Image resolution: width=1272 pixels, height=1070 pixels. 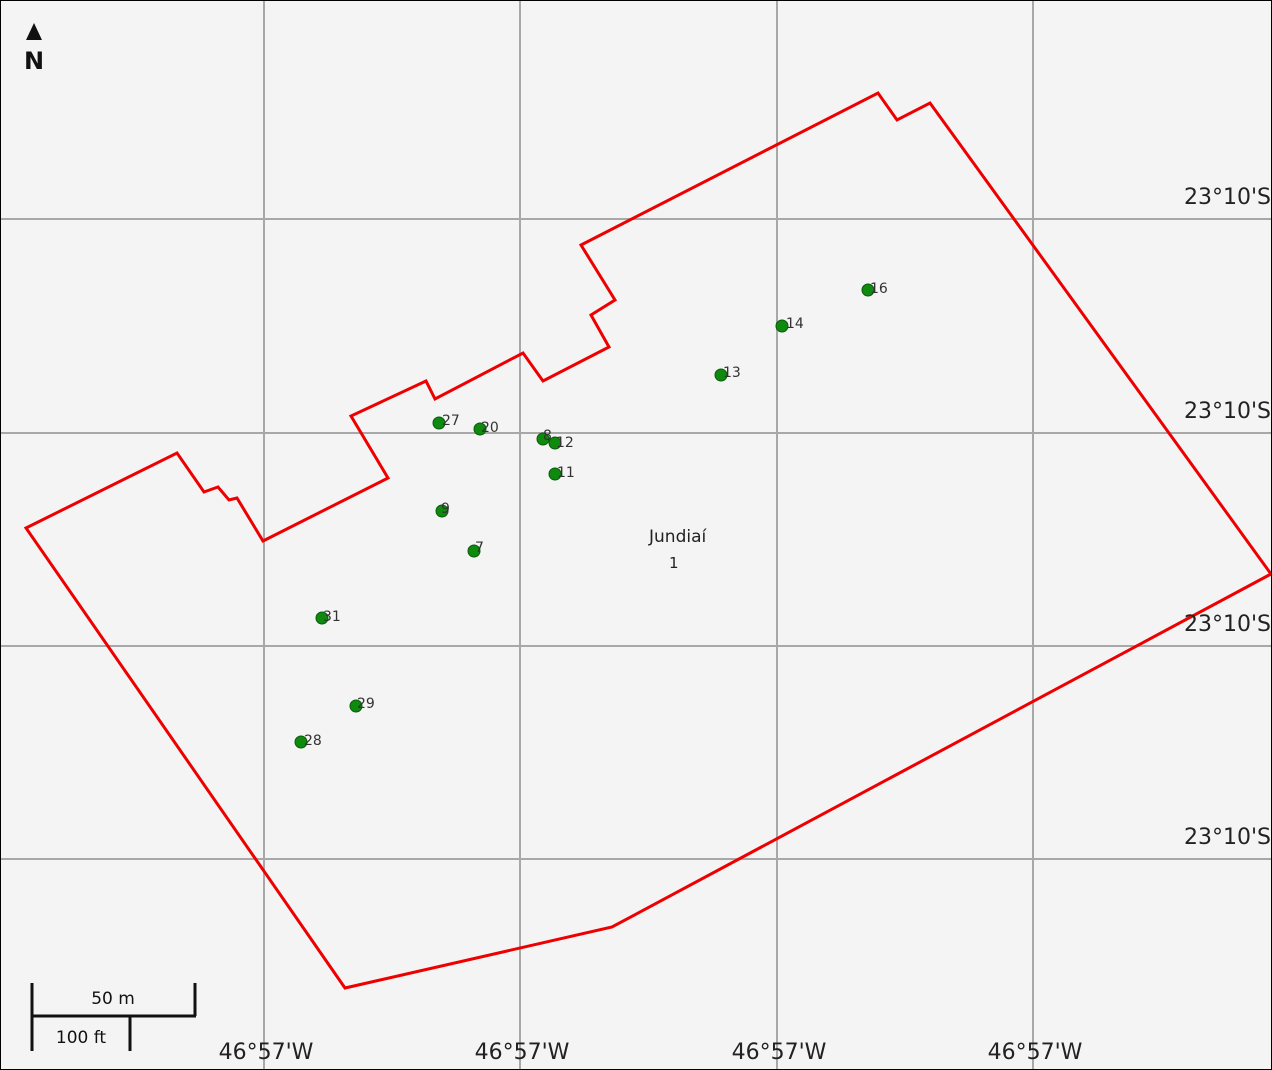 I want to click on point-marker: 20, so click(x=486, y=428).